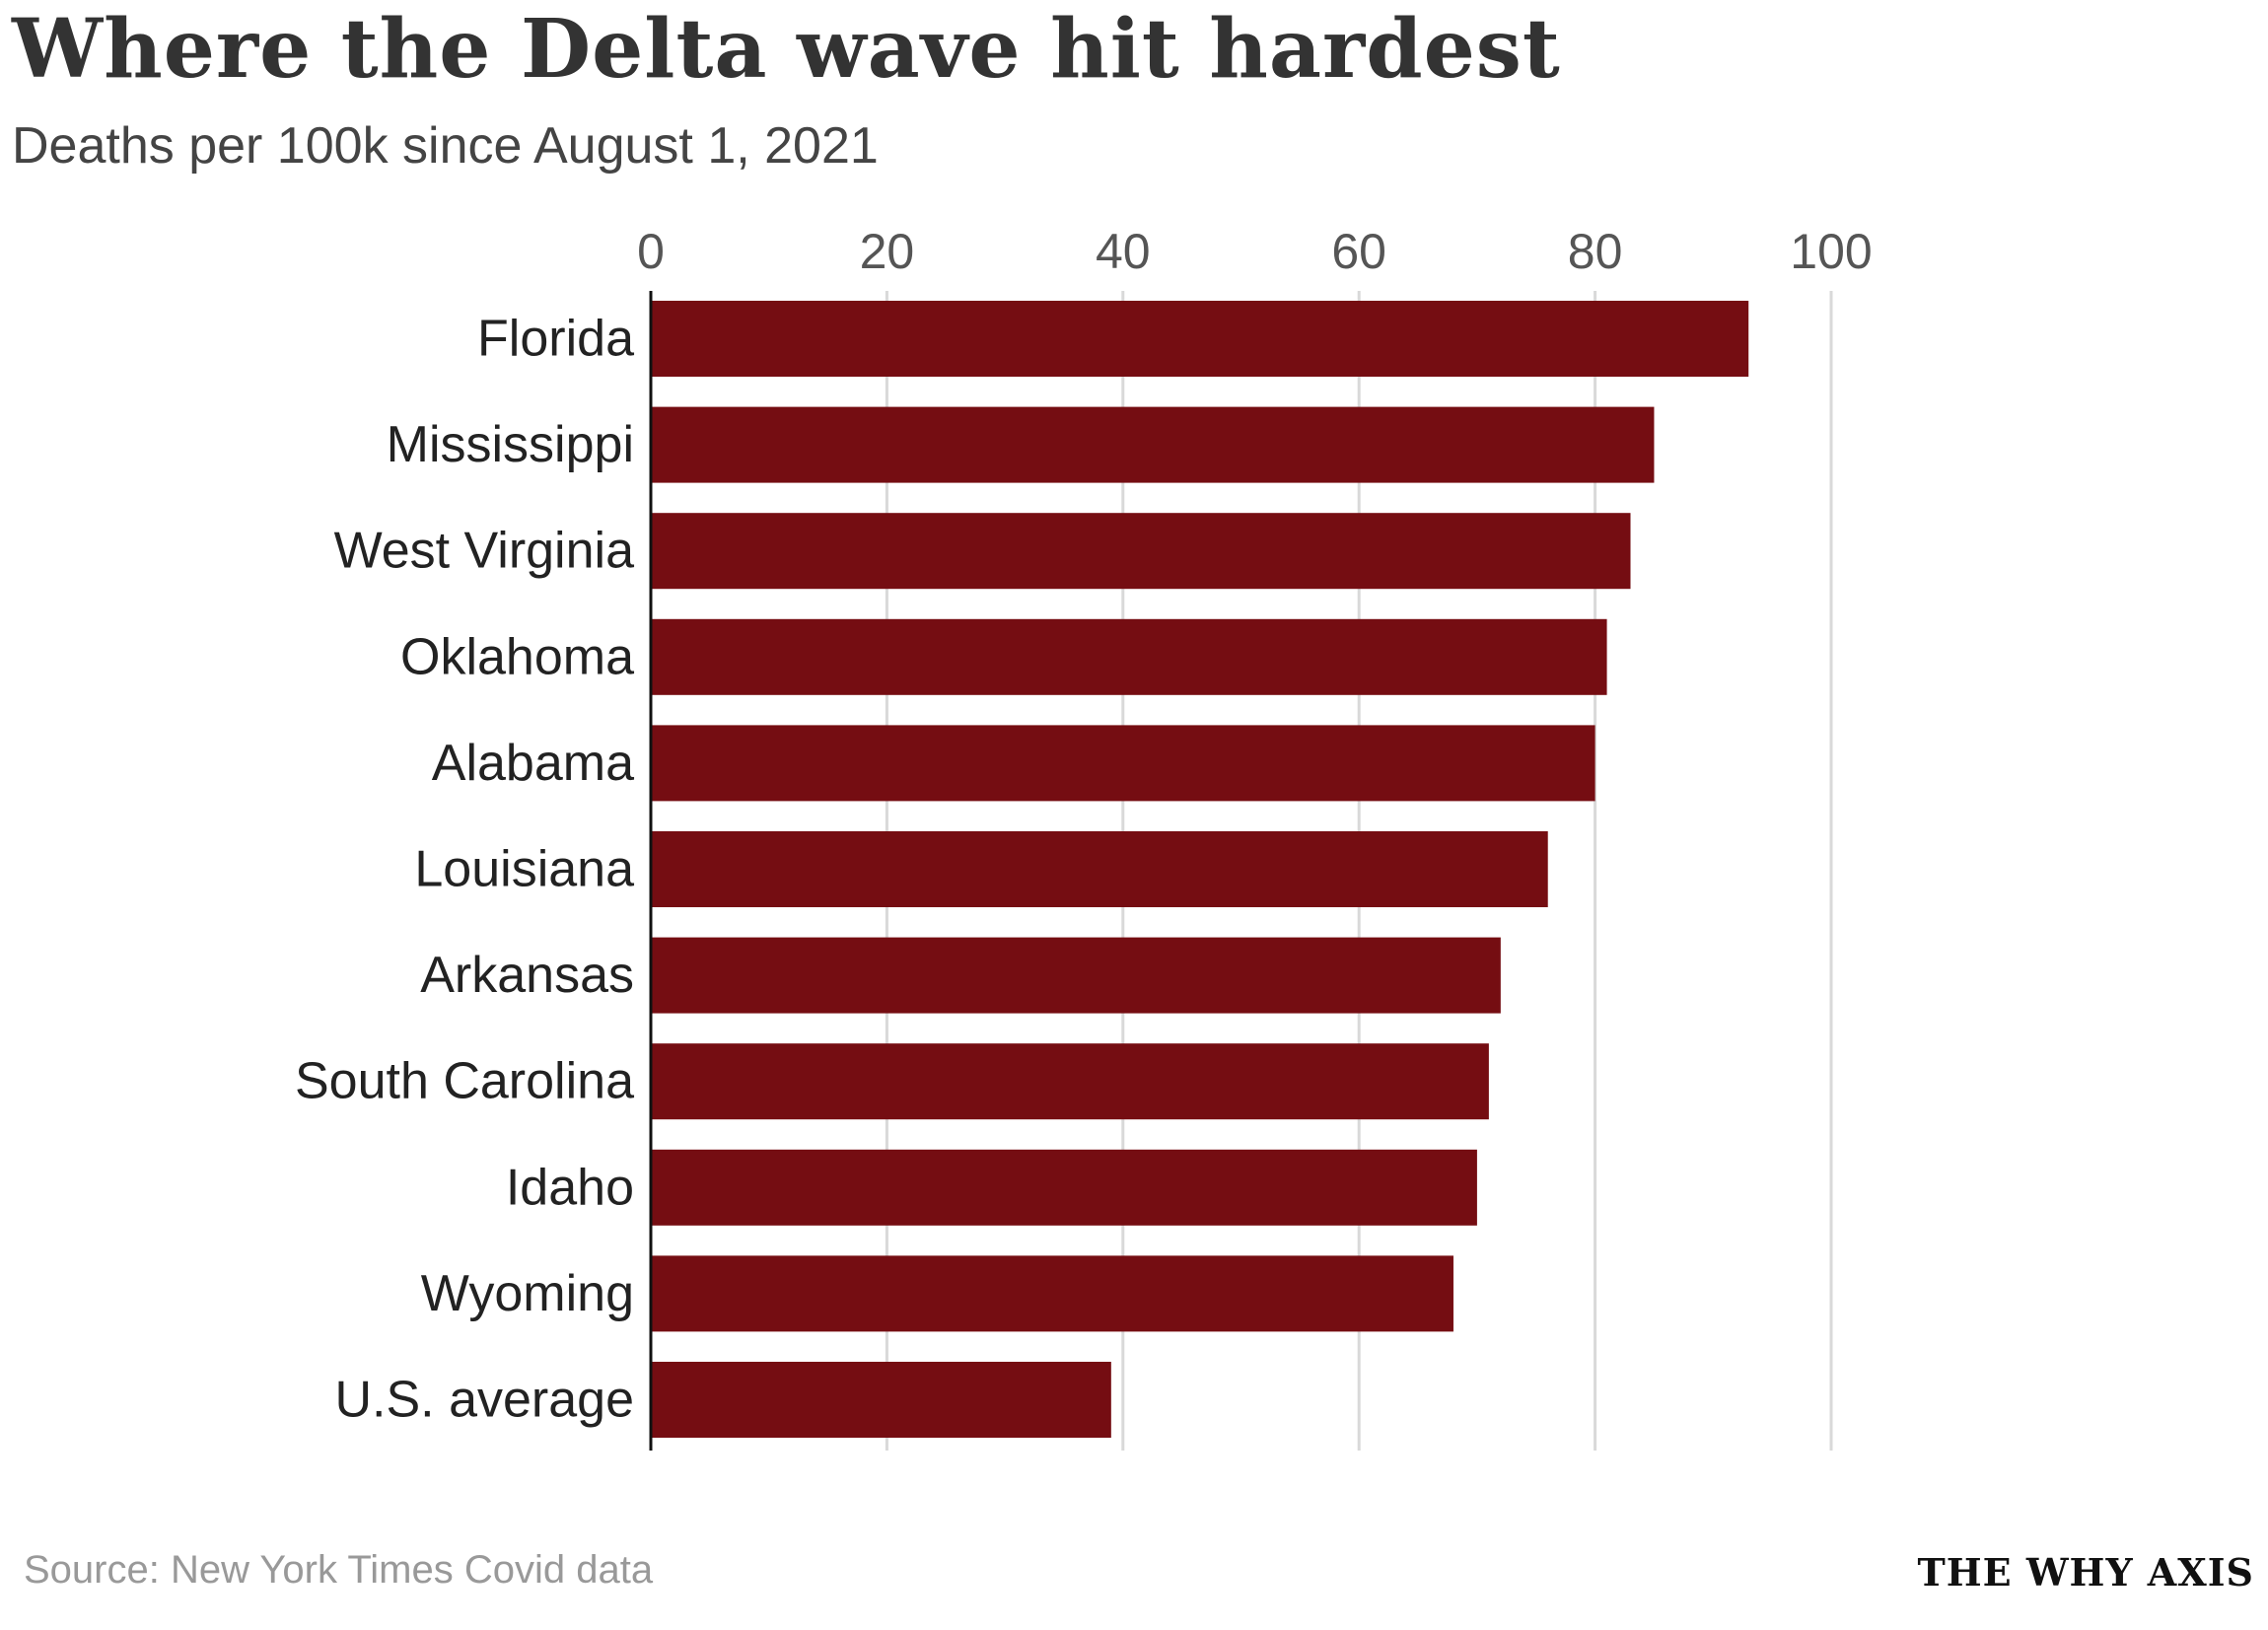 This screenshot has width=2268, height=1630. Describe the element at coordinates (1358, 251) in the screenshot. I see `x-tick-label: 60` at that location.